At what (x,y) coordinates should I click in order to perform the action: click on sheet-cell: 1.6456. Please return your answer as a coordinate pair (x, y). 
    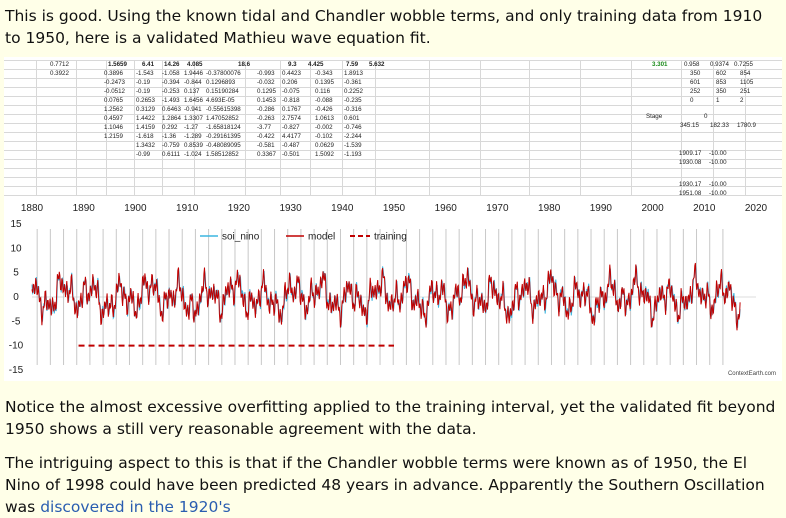
    Looking at the image, I should click on (193, 100).